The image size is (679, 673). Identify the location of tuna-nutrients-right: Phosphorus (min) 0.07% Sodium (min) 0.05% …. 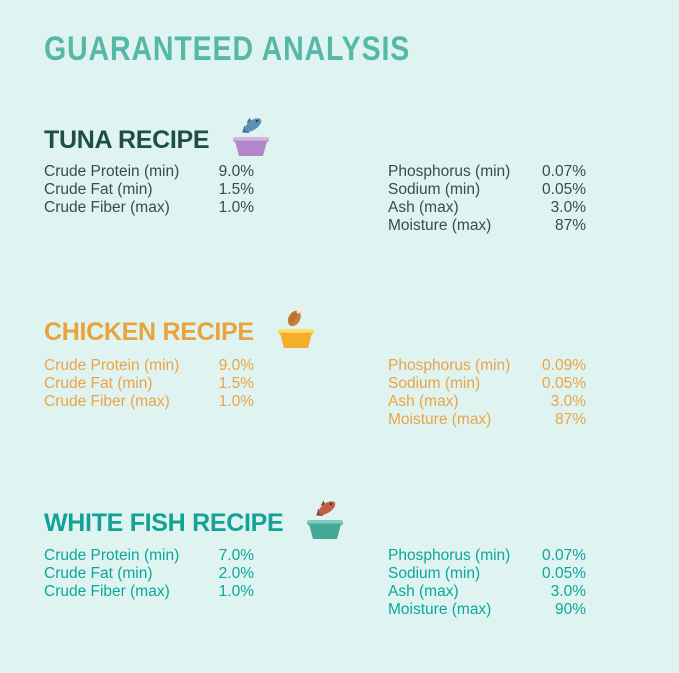
(487, 199).